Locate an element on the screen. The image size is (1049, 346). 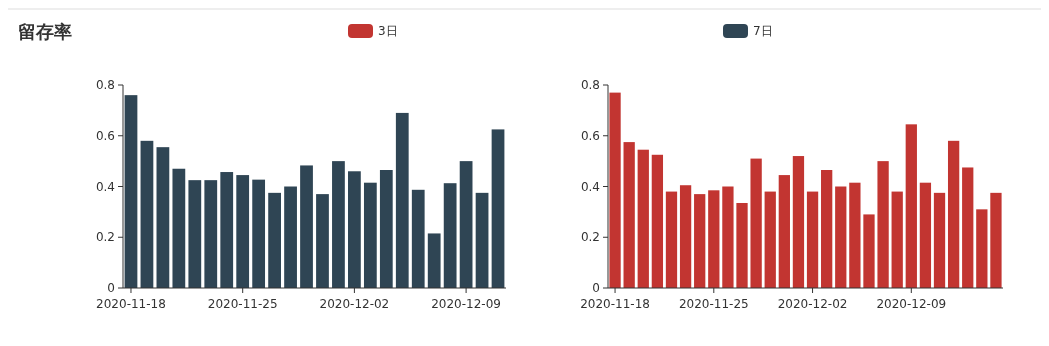
legend-label: 3日 is located at coordinates (388, 31).